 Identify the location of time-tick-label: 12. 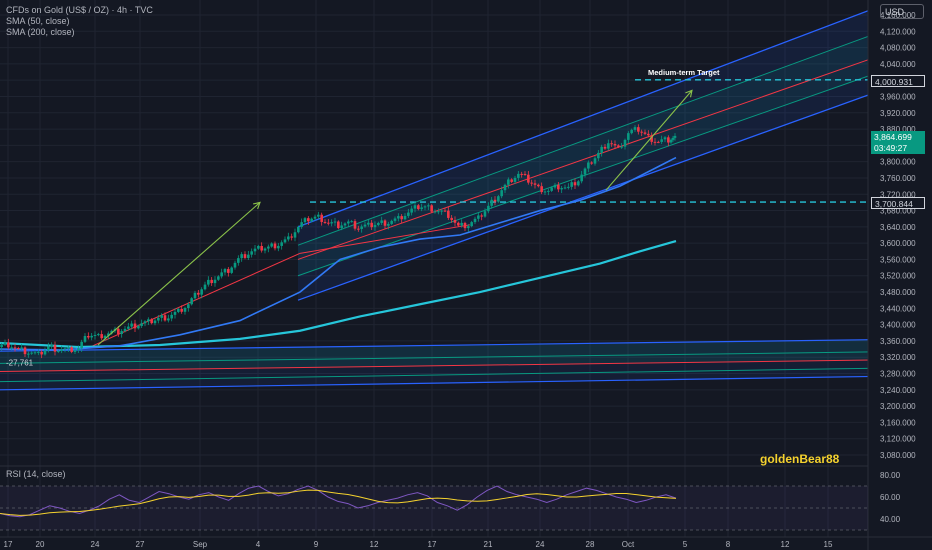
(374, 544).